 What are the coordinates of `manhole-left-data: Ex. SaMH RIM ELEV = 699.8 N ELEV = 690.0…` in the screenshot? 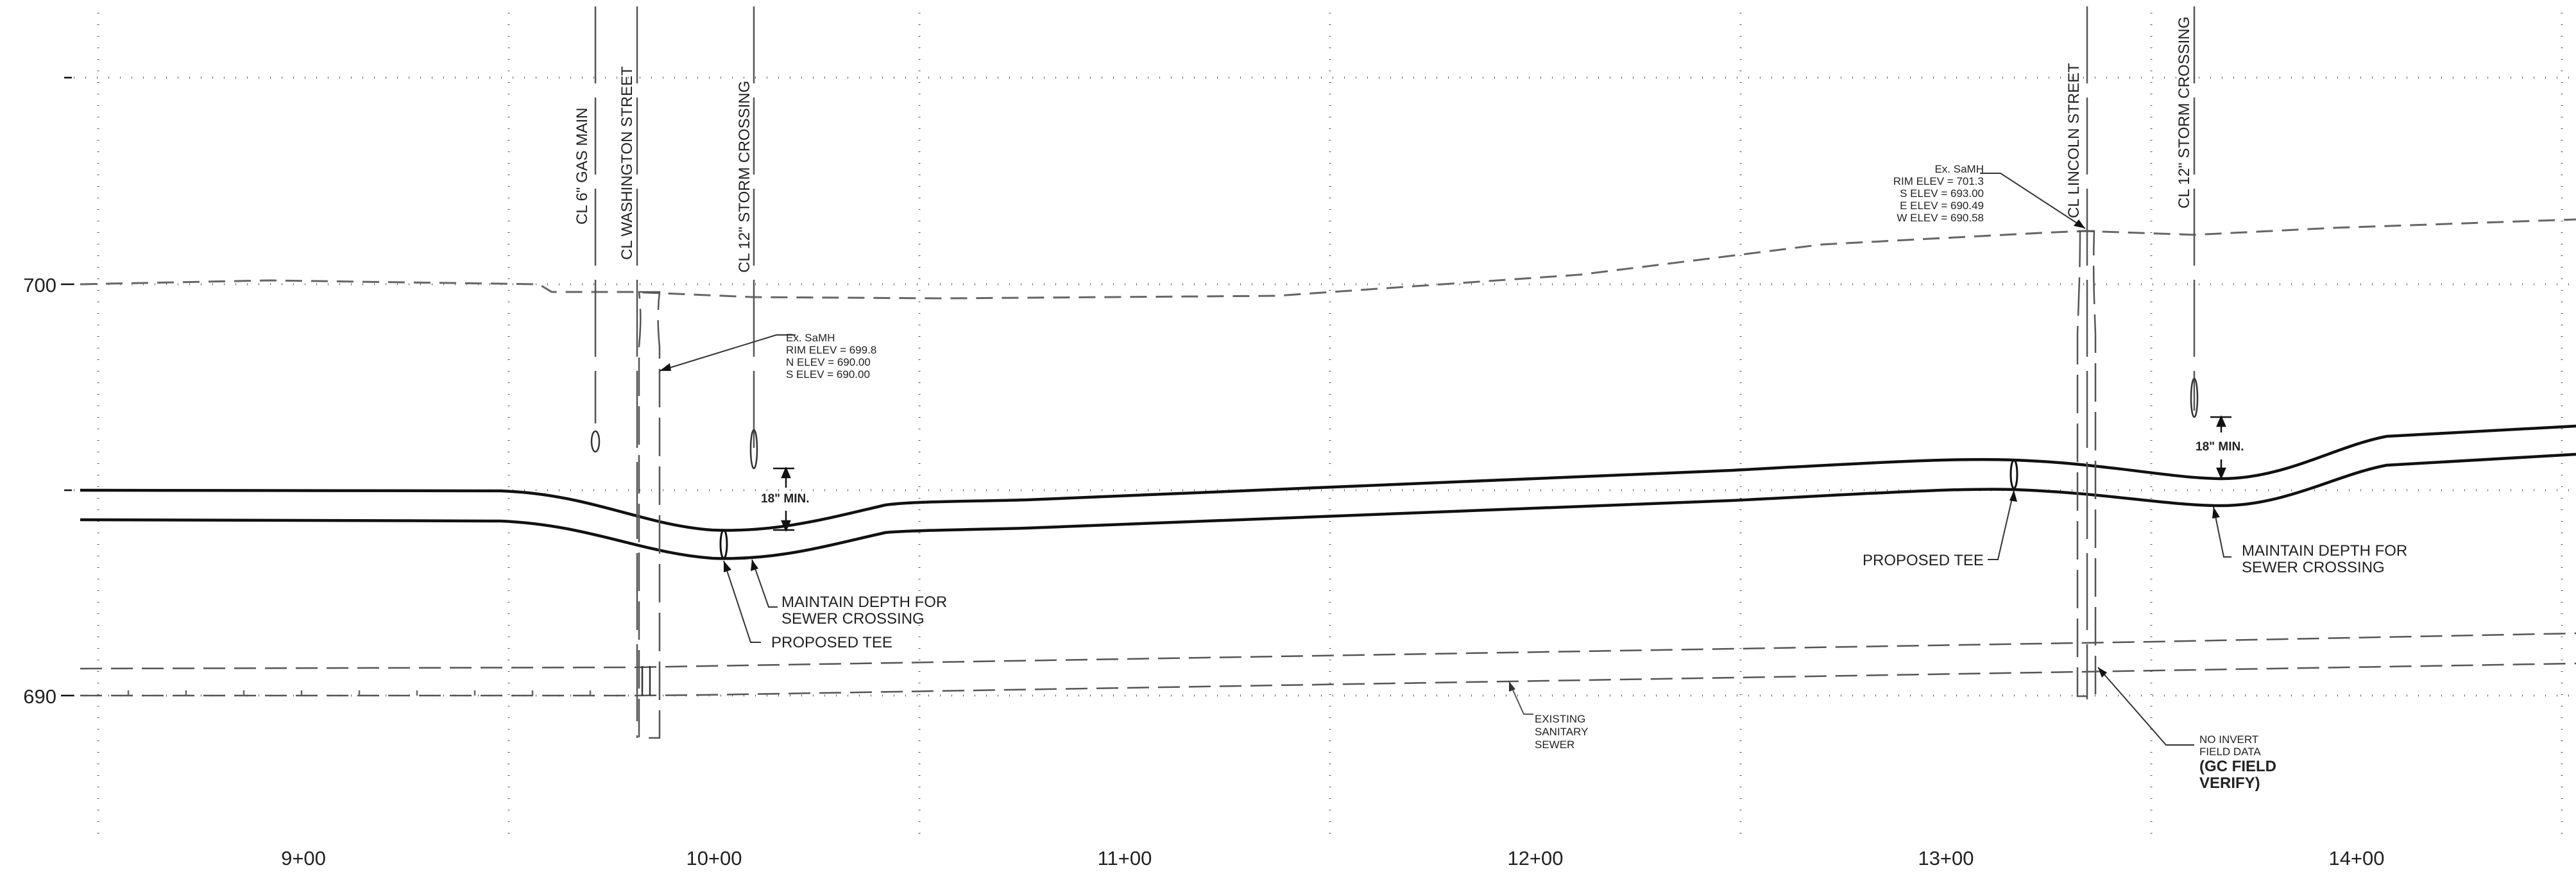 It's located at (831, 356).